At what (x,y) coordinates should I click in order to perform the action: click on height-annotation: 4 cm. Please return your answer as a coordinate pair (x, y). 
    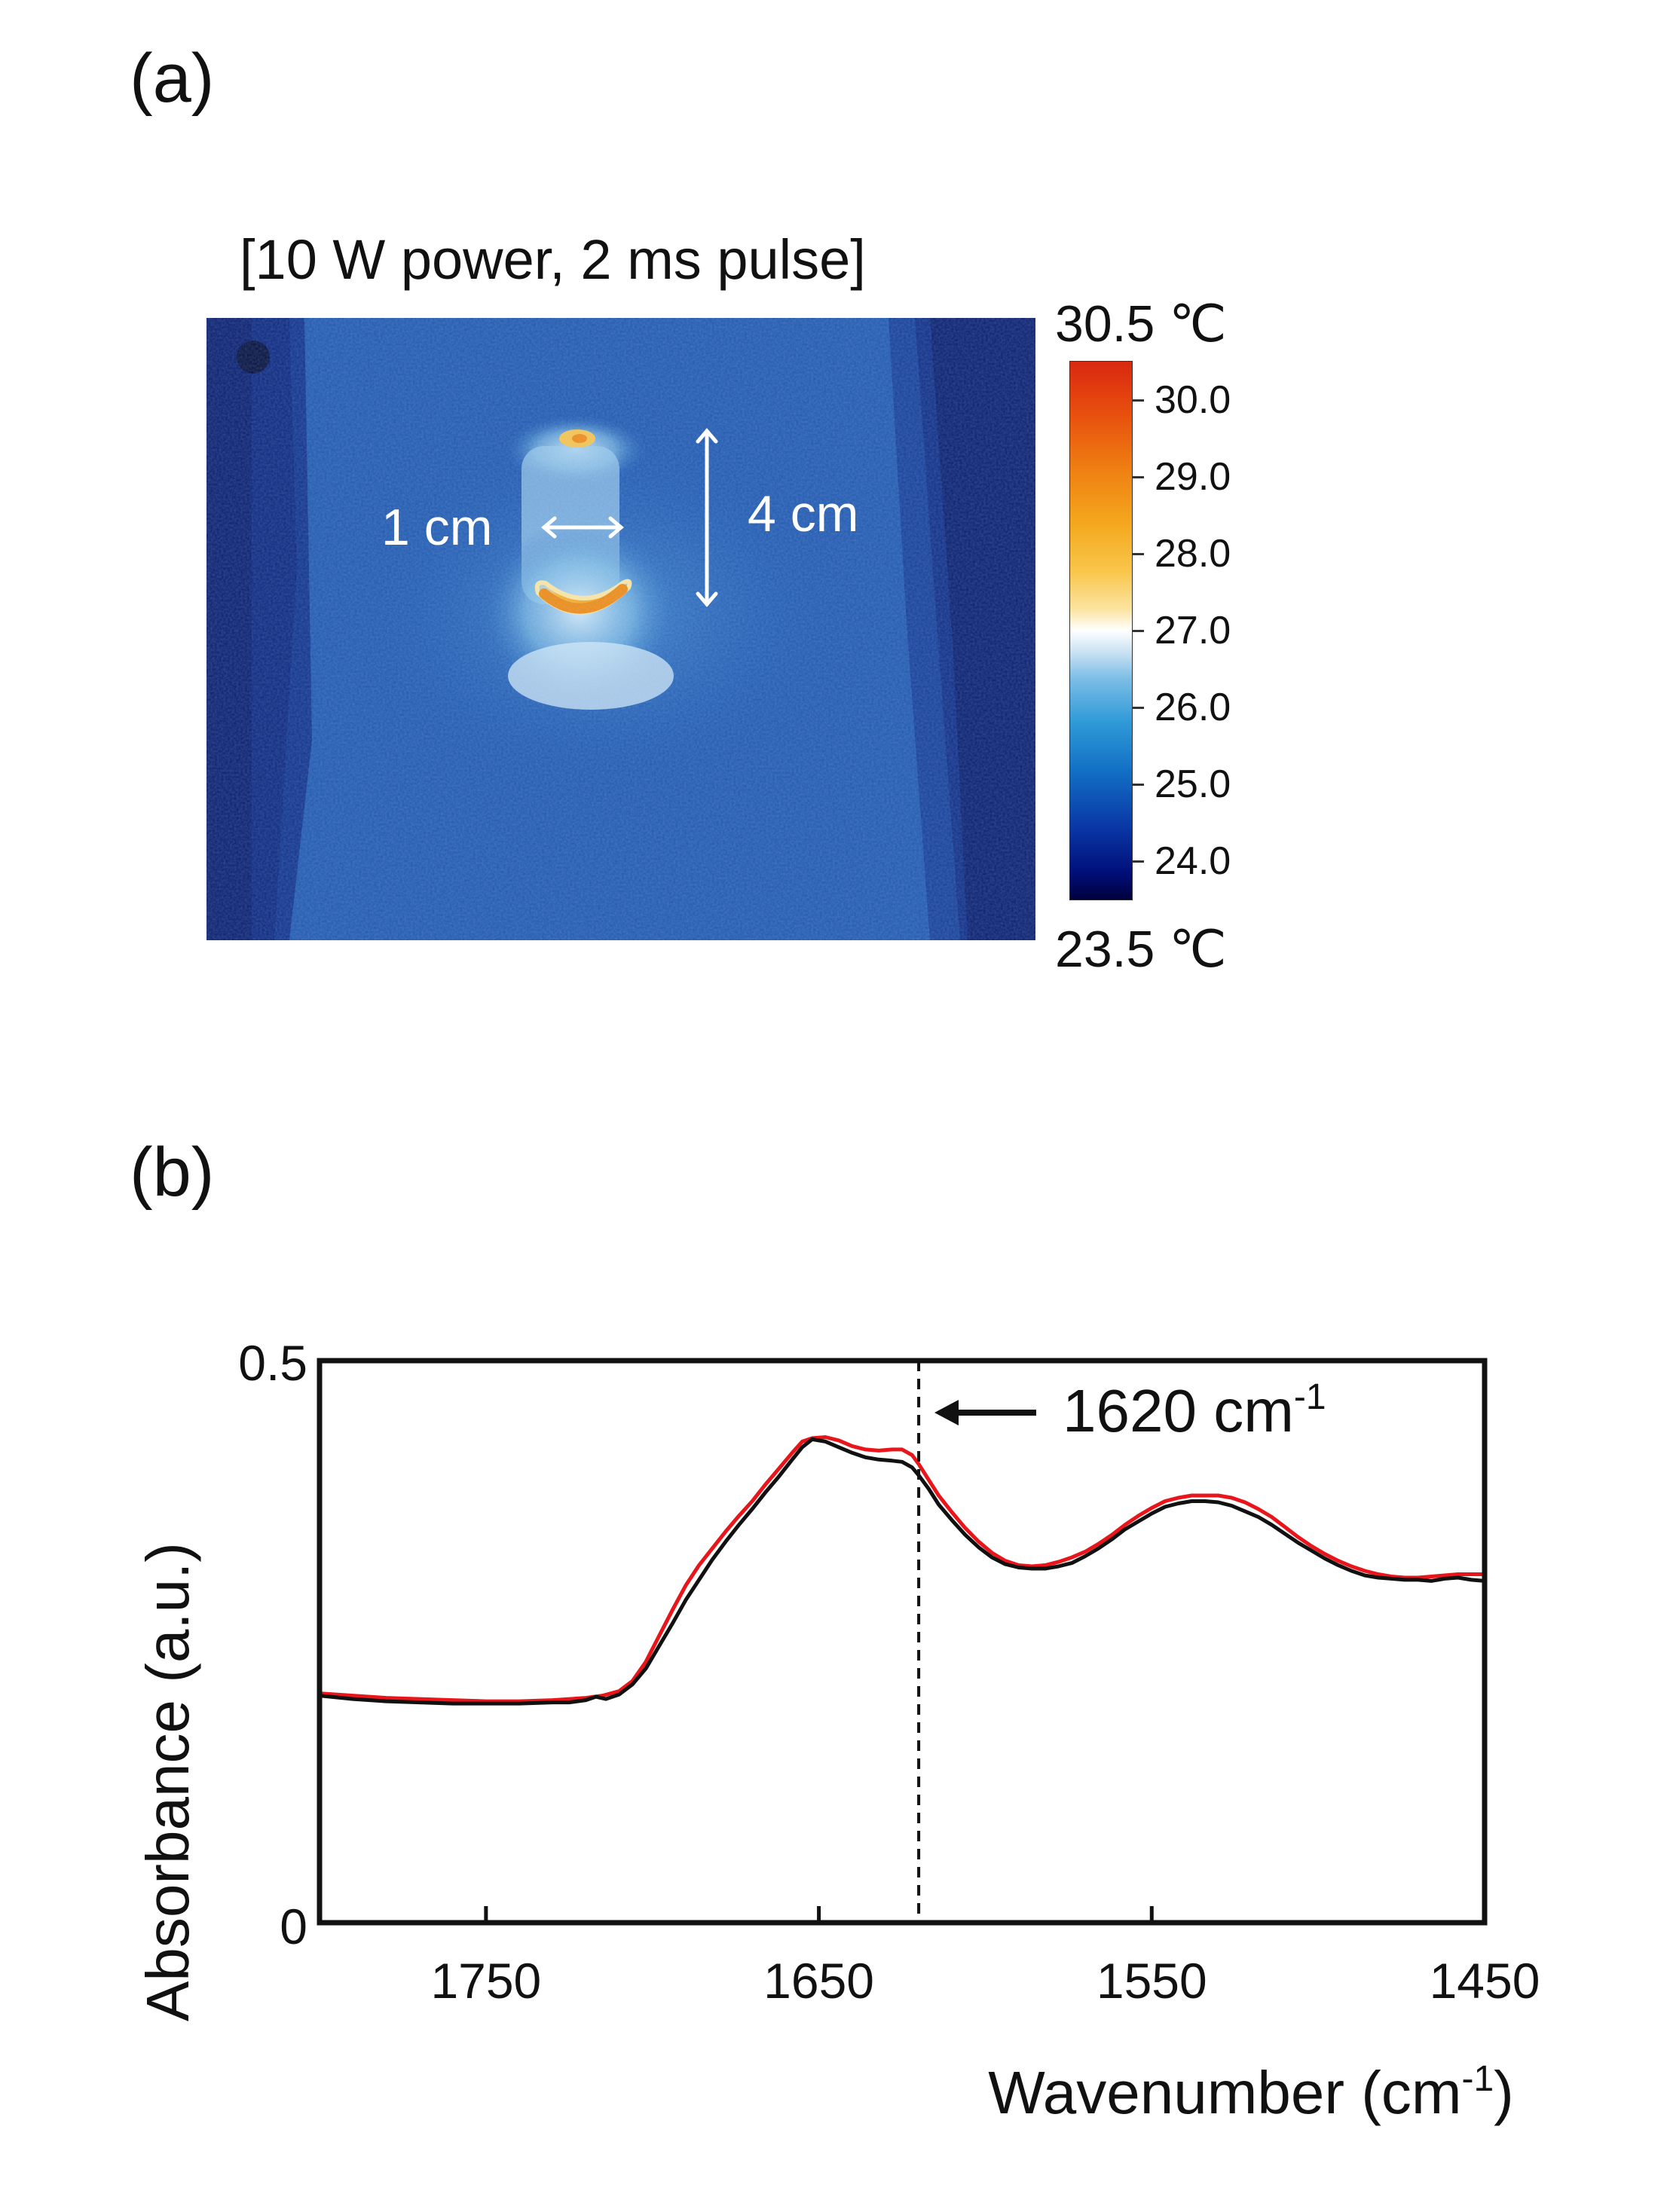
    Looking at the image, I should click on (804, 513).